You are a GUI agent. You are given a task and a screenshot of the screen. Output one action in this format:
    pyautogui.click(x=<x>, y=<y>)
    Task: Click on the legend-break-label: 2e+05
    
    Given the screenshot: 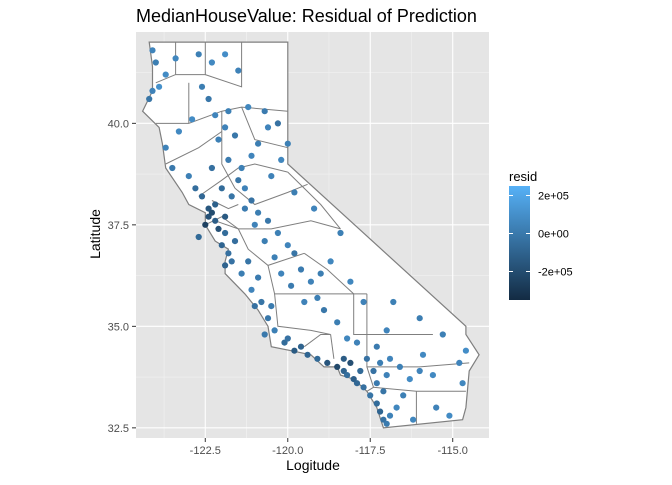 What is the action you would take?
    pyautogui.click(x=553, y=197)
    